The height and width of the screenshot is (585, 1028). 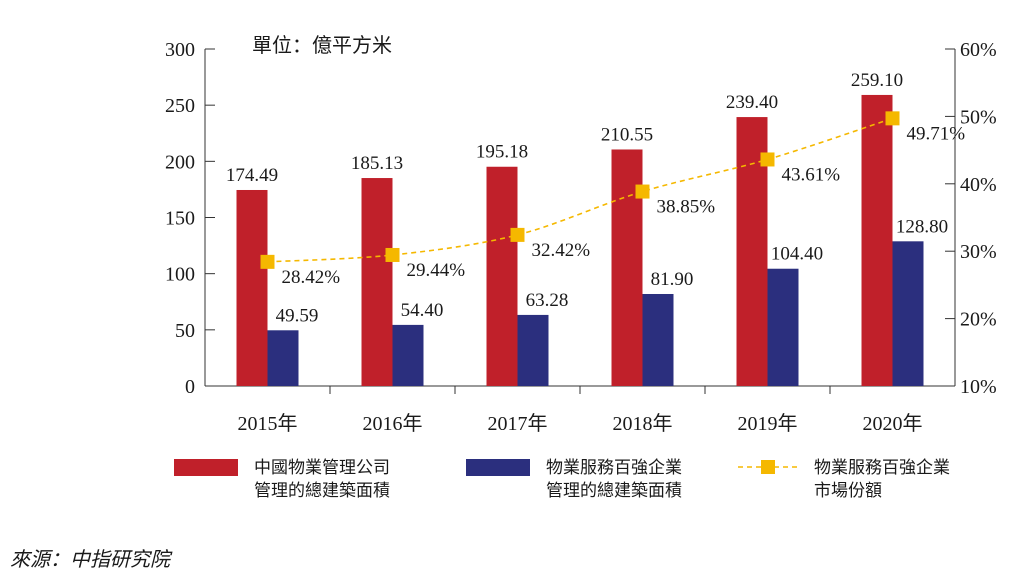 I want to click on bar-data-label: 49.59, so click(x=297, y=315).